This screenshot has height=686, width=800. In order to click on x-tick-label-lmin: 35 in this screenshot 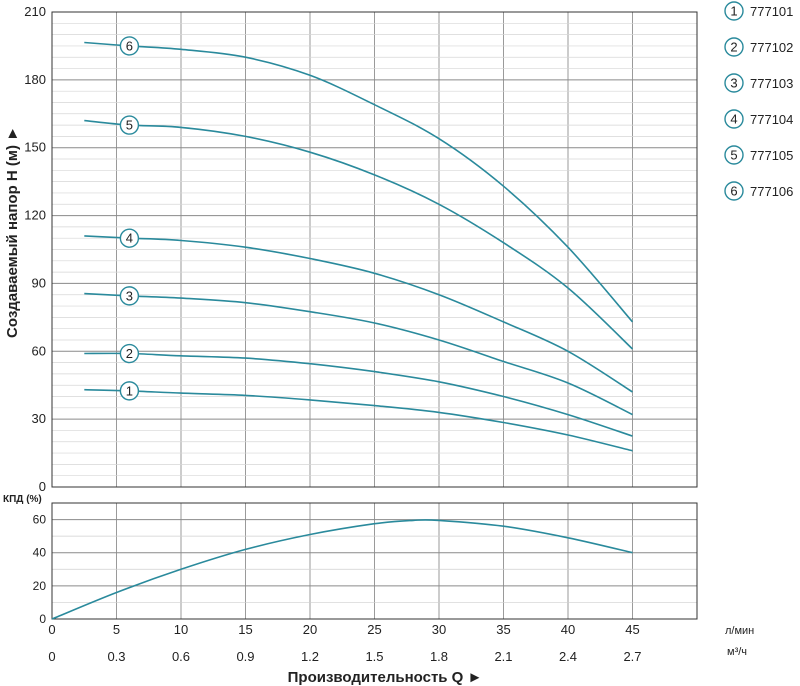, I will do `click(503, 629)`.